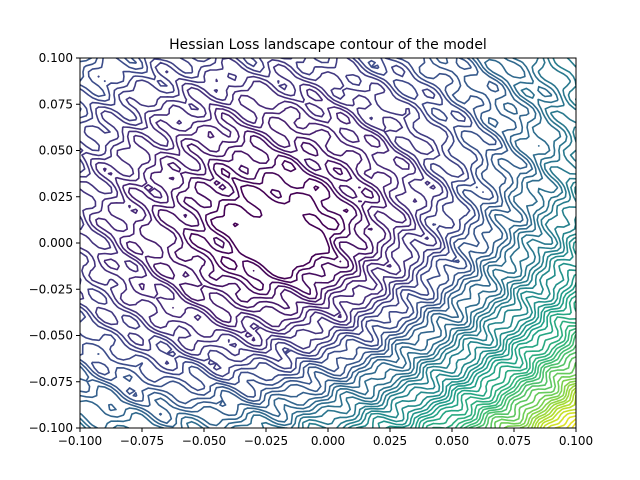 Image resolution: width=640 pixels, height=480 pixels. Describe the element at coordinates (51, 382) in the screenshot. I see `y-tick-label: −0.075` at that location.